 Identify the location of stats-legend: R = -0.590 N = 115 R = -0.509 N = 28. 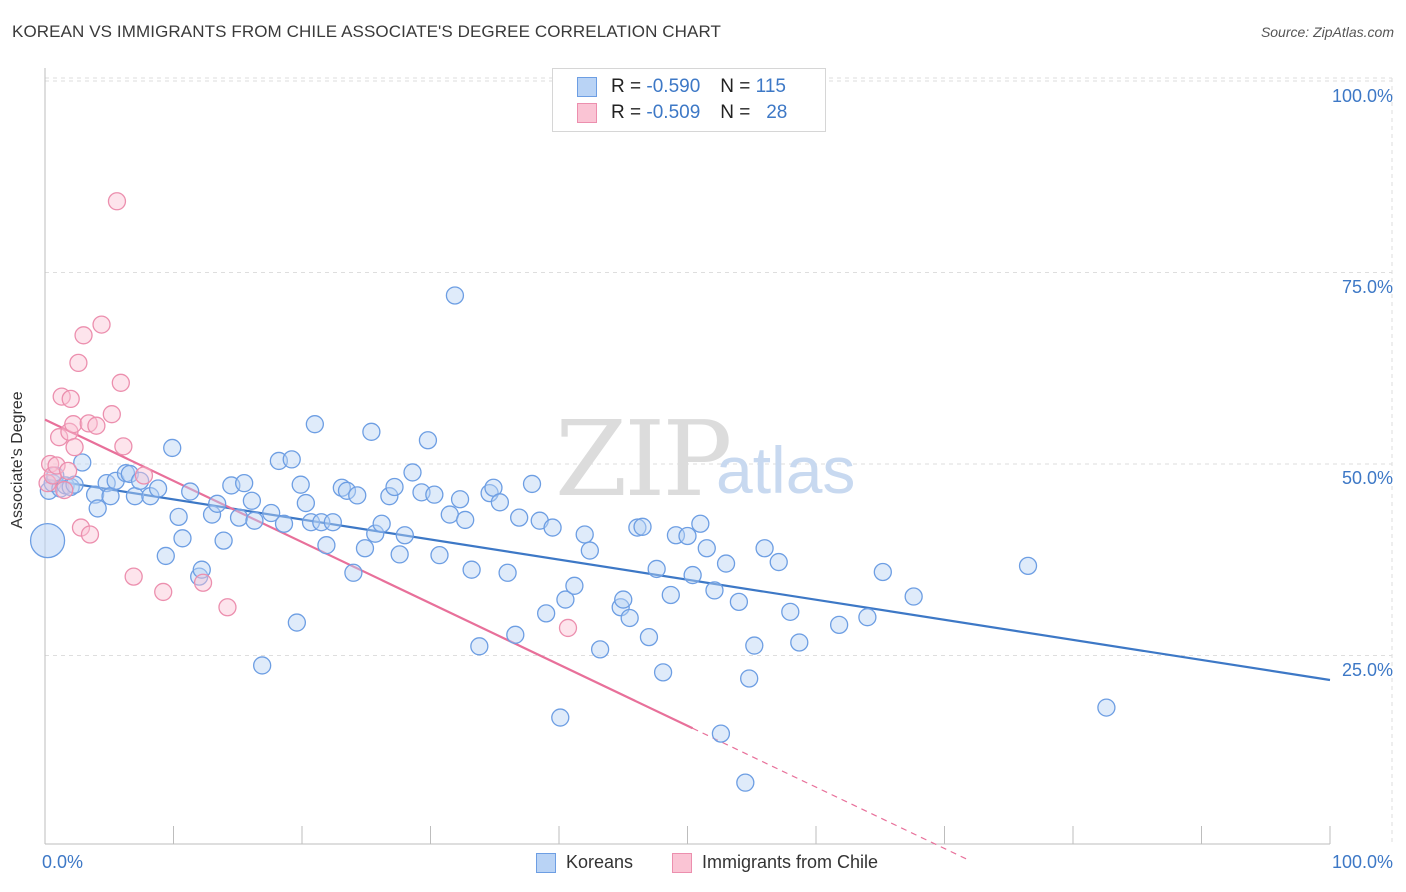
(689, 100).